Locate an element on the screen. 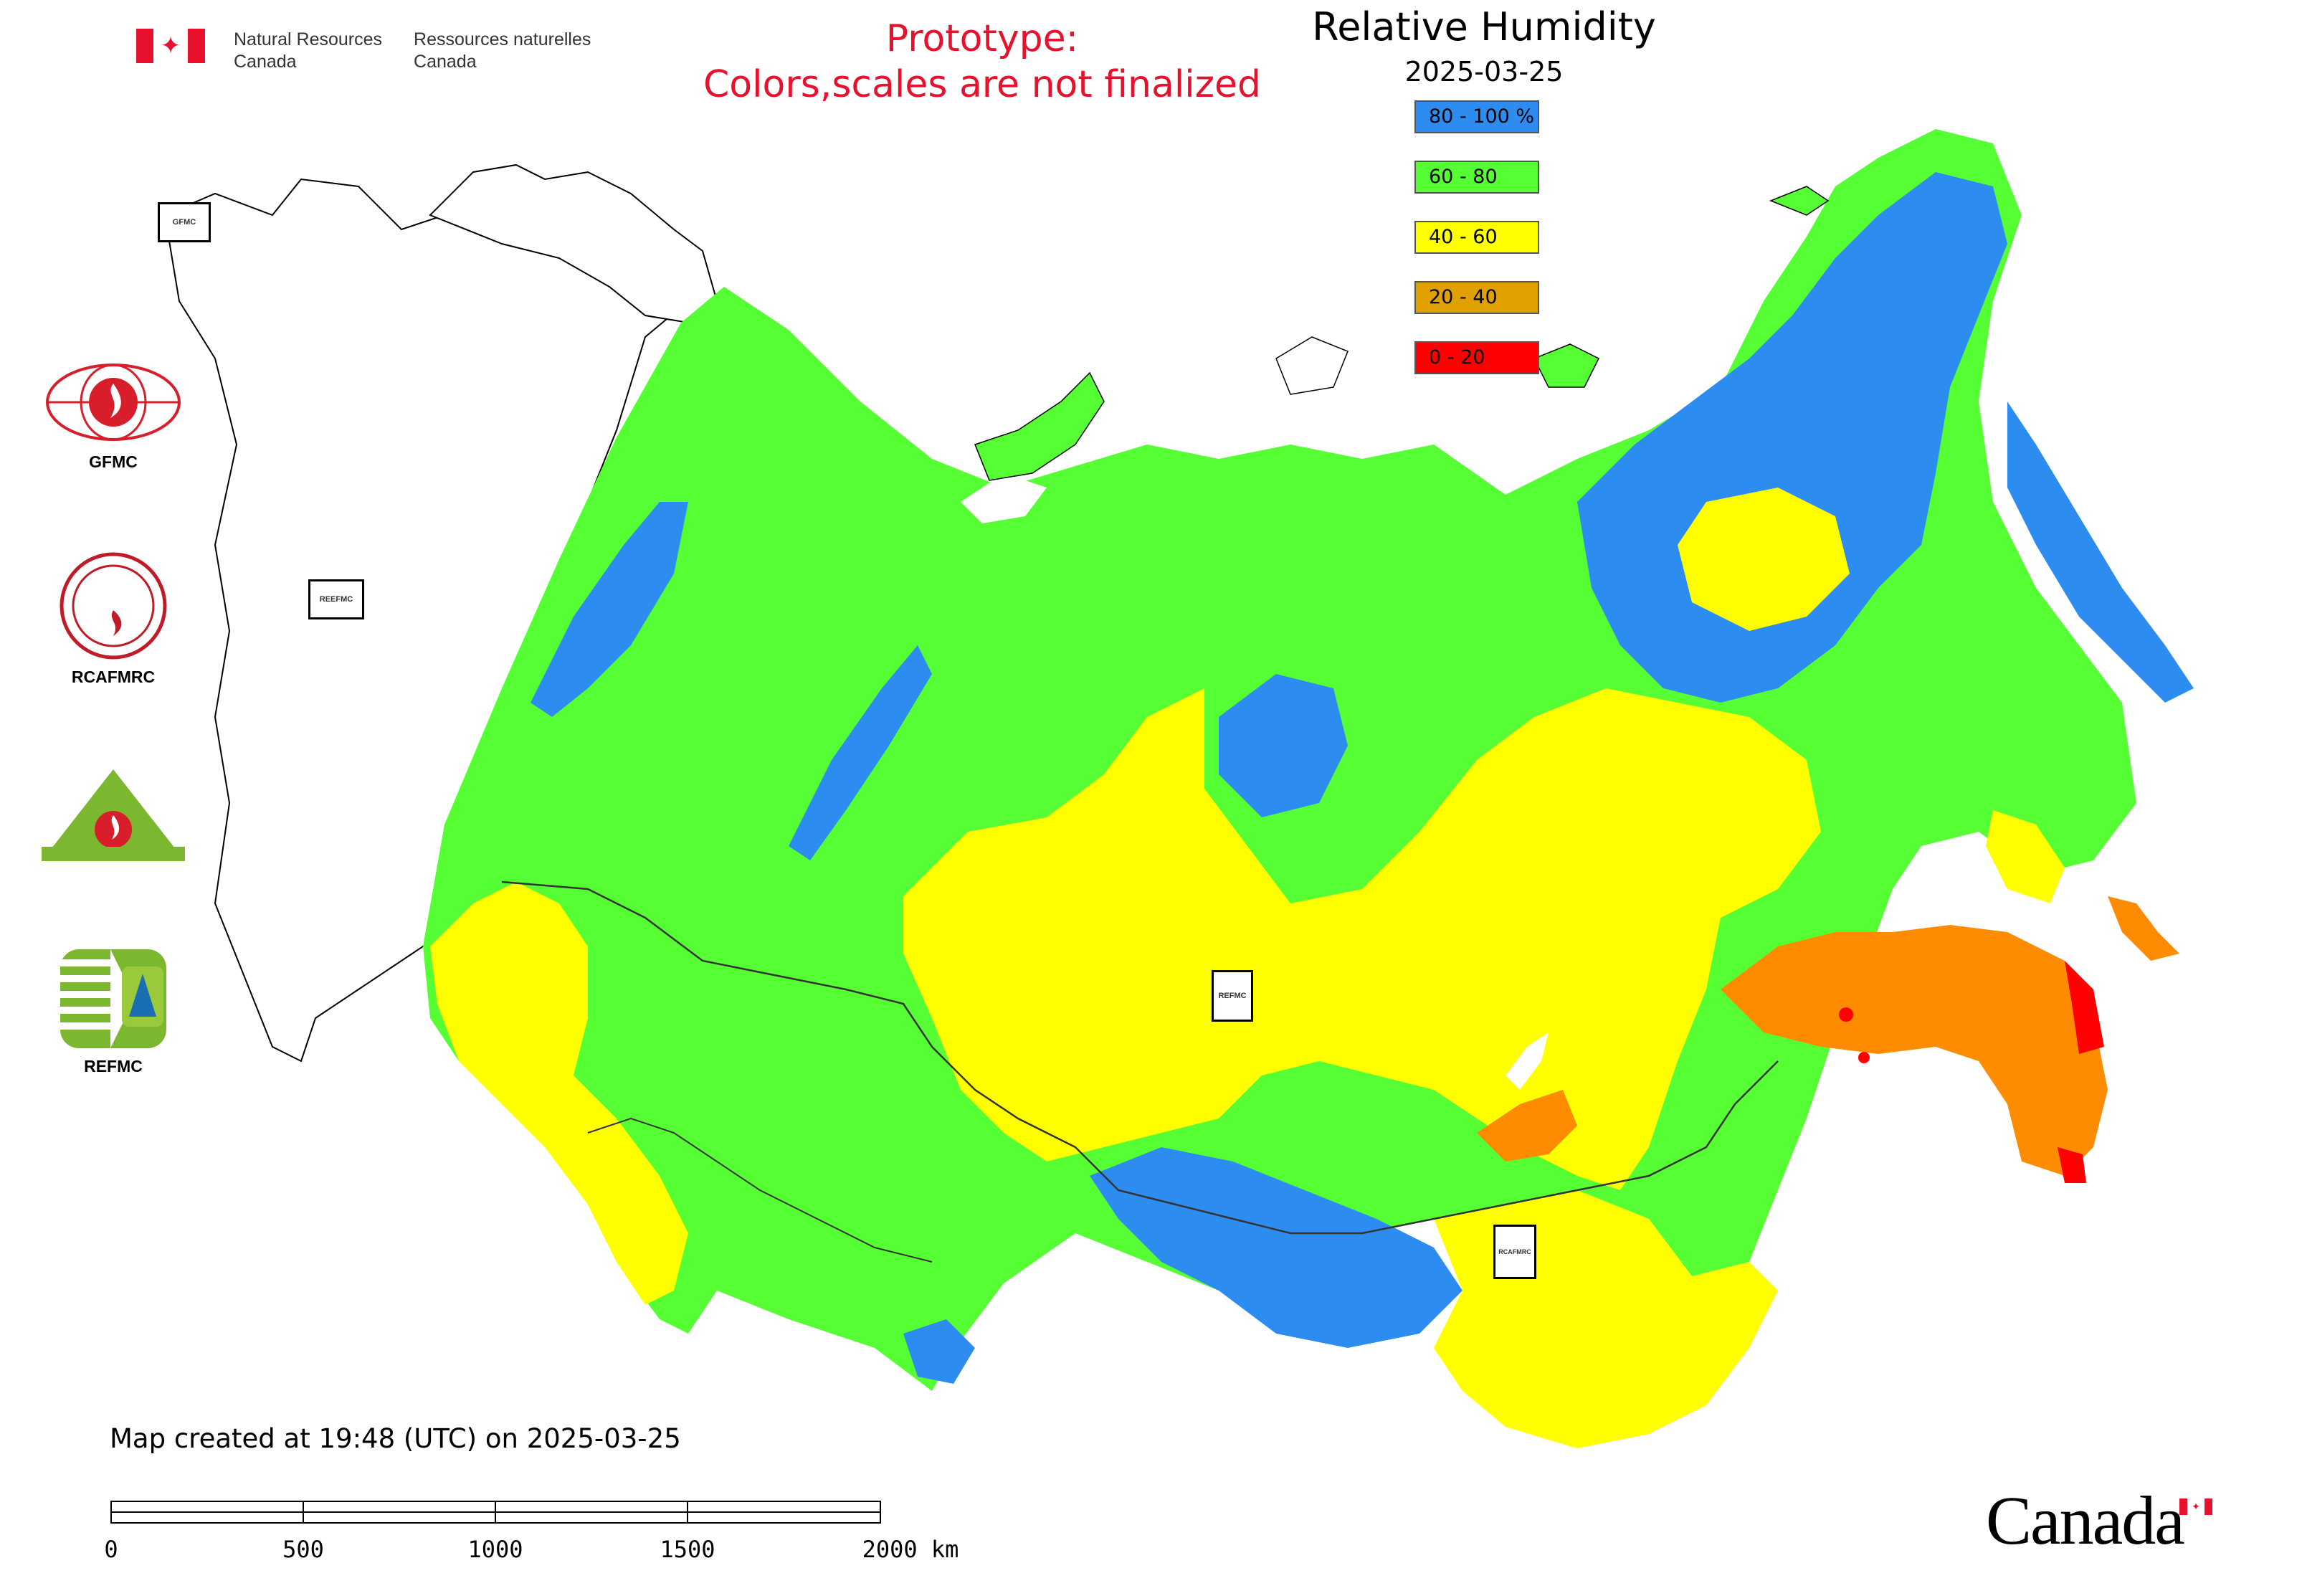  severnaya-zemlya-outline is located at coordinates (1312, 365).